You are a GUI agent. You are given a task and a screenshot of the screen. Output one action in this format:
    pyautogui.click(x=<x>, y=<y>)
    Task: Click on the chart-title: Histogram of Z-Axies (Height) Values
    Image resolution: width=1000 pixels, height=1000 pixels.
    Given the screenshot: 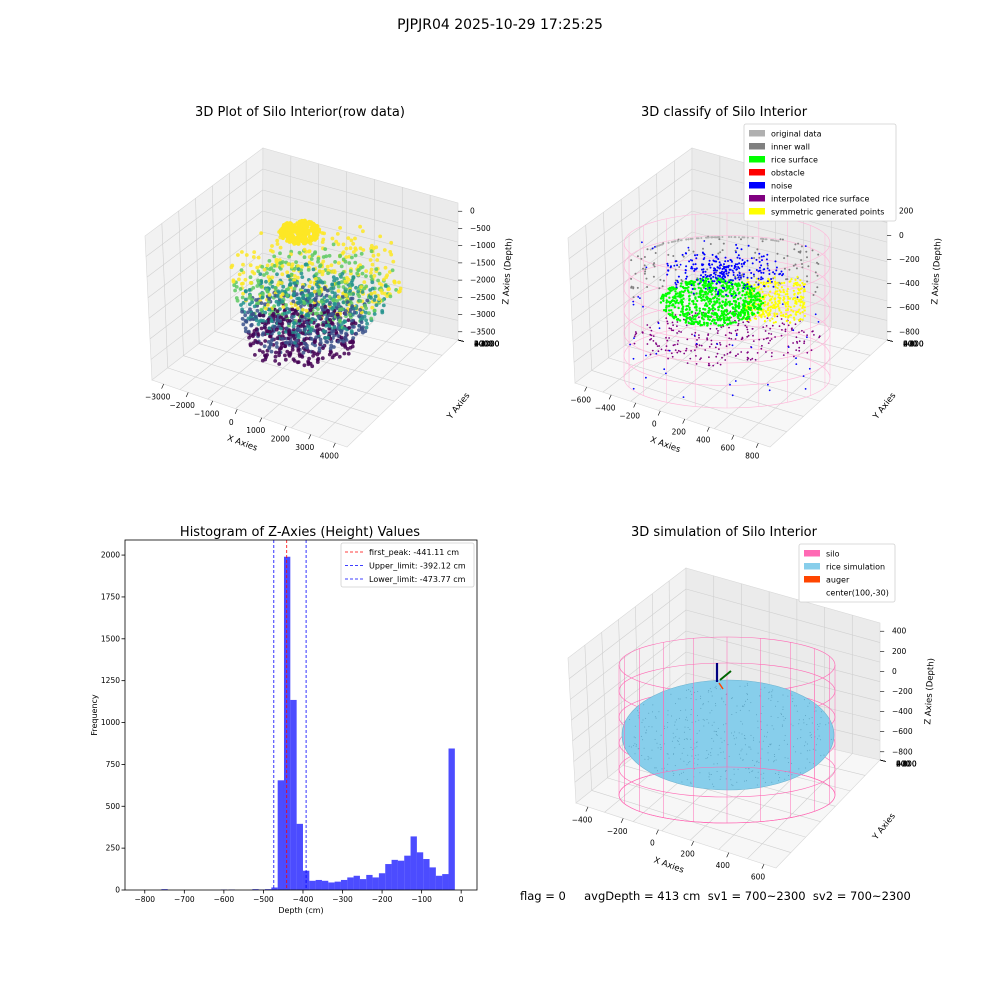 What is the action you would take?
    pyautogui.click(x=300, y=532)
    